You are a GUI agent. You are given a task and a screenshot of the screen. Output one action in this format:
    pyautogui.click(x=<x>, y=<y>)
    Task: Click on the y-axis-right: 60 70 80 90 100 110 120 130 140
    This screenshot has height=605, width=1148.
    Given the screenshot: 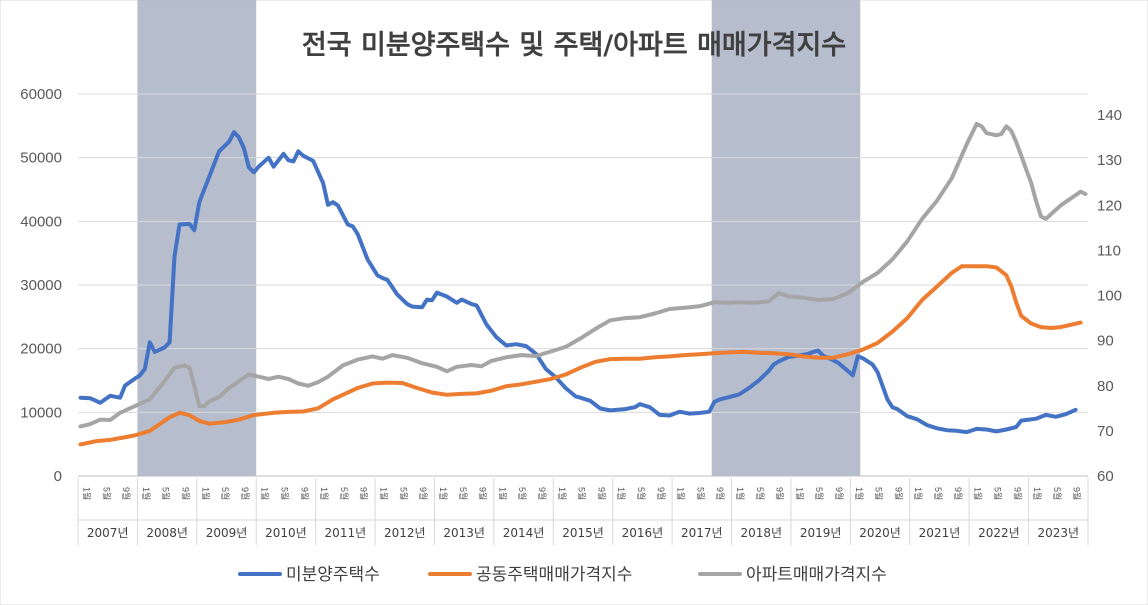 What is the action you would take?
    pyautogui.click(x=1109, y=296)
    